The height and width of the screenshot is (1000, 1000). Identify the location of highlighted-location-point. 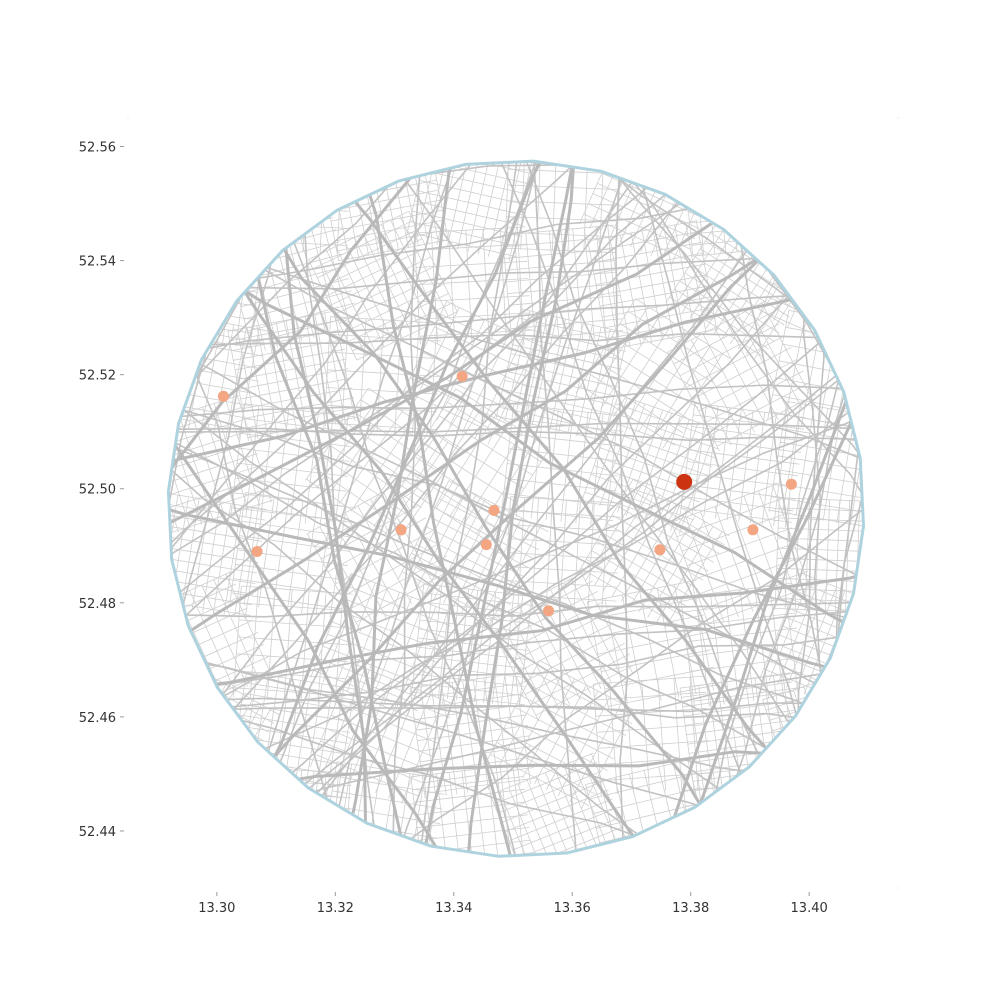
(684, 481).